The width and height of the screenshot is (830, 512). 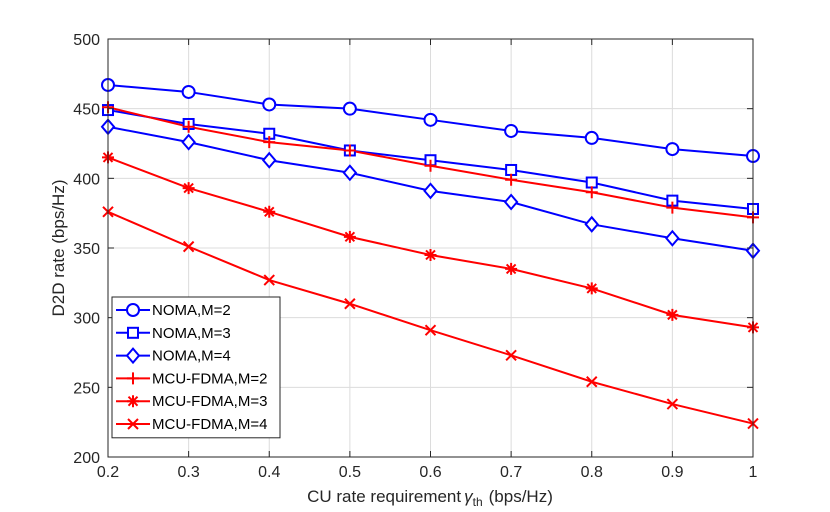 I want to click on legend-label: MCU-FDMA,M=2, so click(x=209, y=378).